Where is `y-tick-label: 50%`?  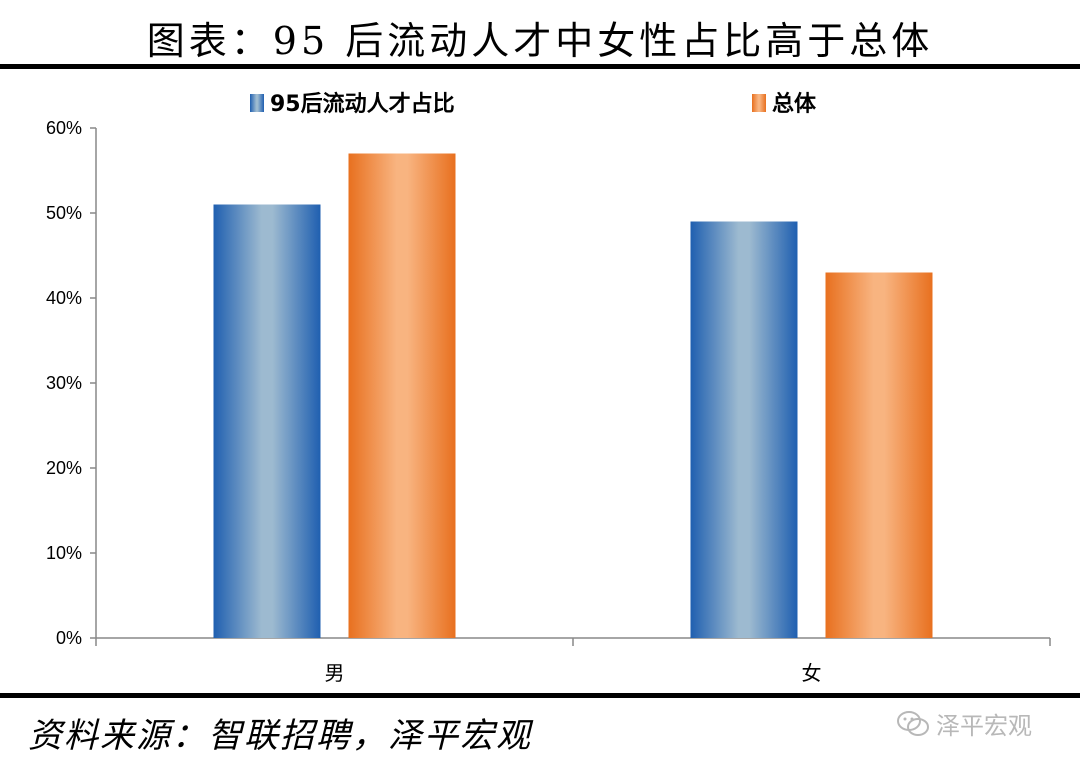 y-tick-label: 50% is located at coordinates (64, 213).